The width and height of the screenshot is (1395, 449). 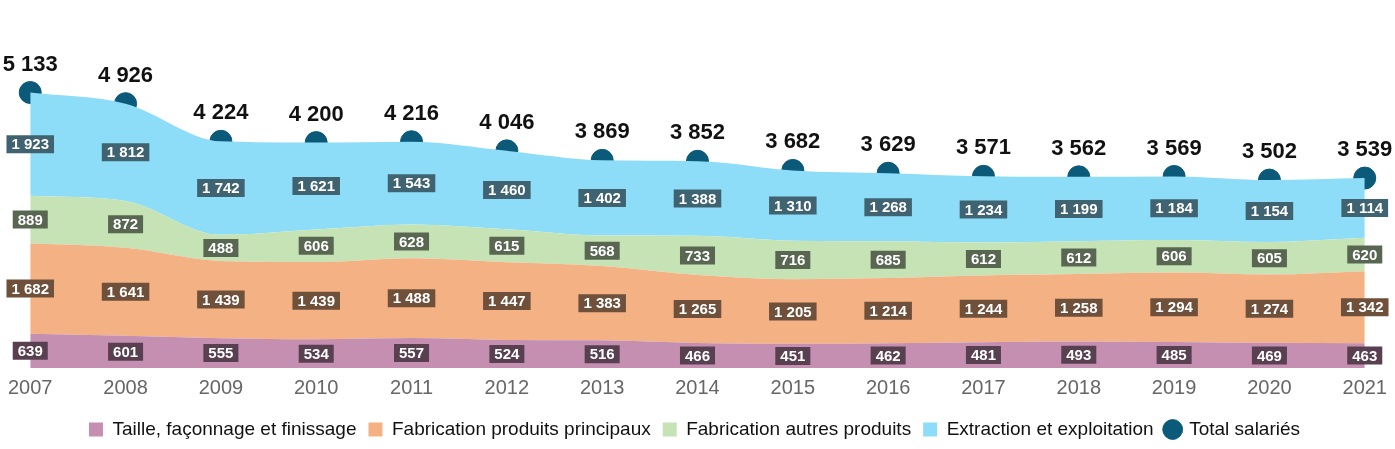 I want to click on data-label: 1 184, so click(x=1174, y=208).